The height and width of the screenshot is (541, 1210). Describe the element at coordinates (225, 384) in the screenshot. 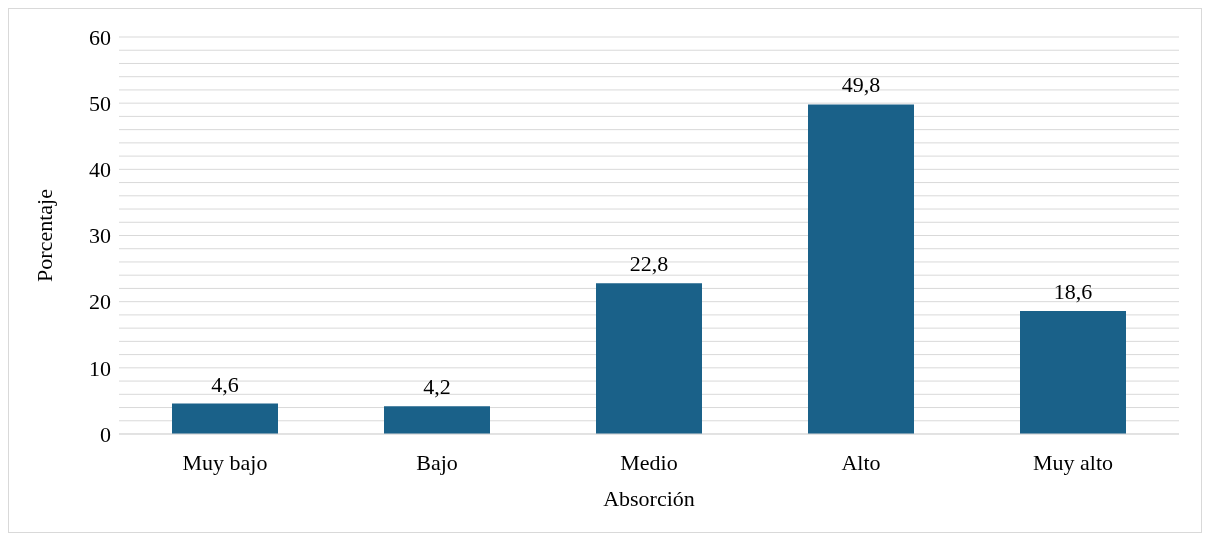

I see `data-label: 4,6` at that location.